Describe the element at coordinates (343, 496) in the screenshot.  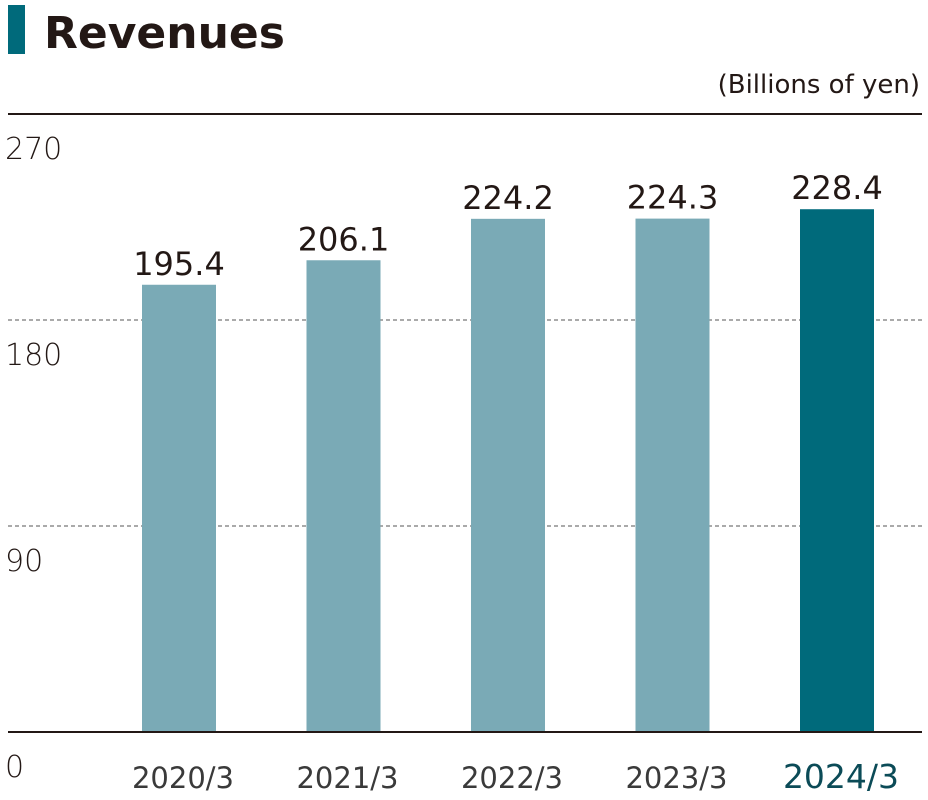
I see `bar-2021/3` at that location.